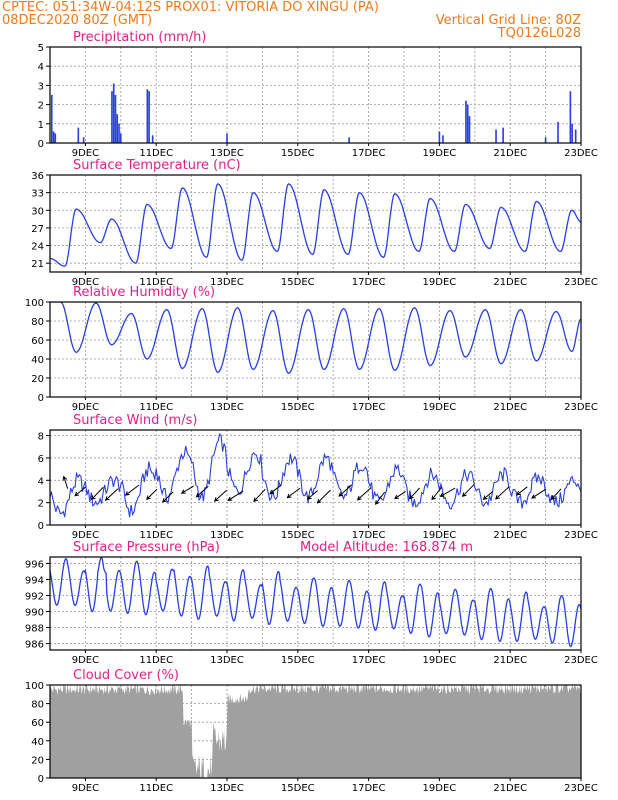 The image size is (618, 800). I want to click on humidity-plot-area, so click(315, 338).